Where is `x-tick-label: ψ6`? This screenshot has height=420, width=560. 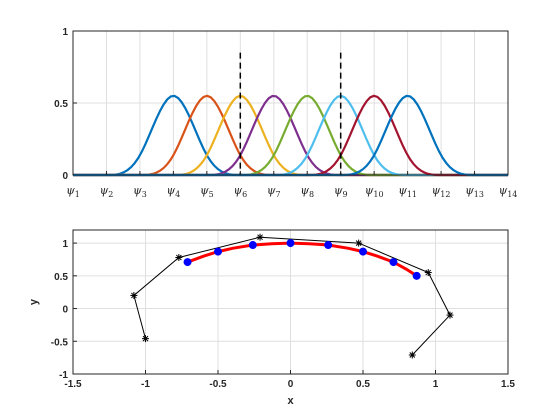
x-tick-label: ψ6 is located at coordinates (240, 191).